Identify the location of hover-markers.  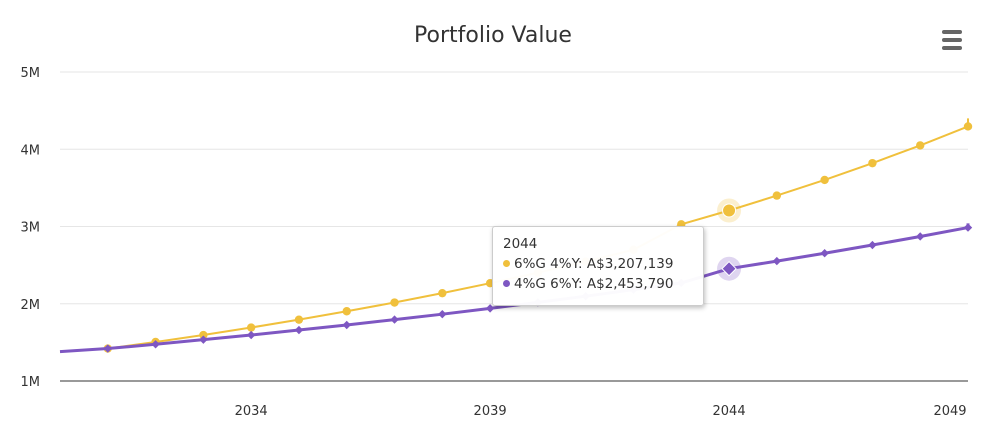
(729, 239).